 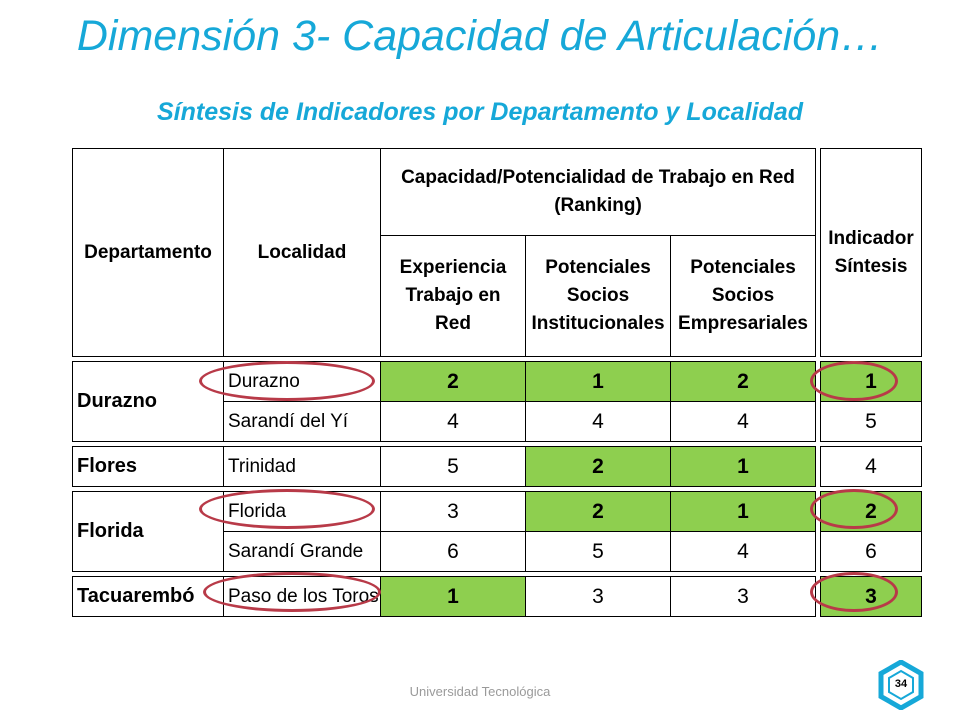 I want to click on cell-indicador: 6, so click(x=871, y=551).